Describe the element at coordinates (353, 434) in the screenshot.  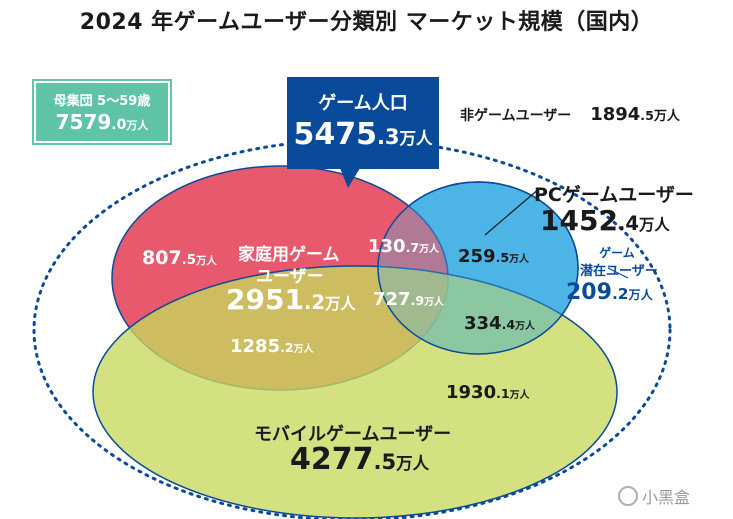
I see `mobile-users-label: モバイルゲームユーザー` at that location.